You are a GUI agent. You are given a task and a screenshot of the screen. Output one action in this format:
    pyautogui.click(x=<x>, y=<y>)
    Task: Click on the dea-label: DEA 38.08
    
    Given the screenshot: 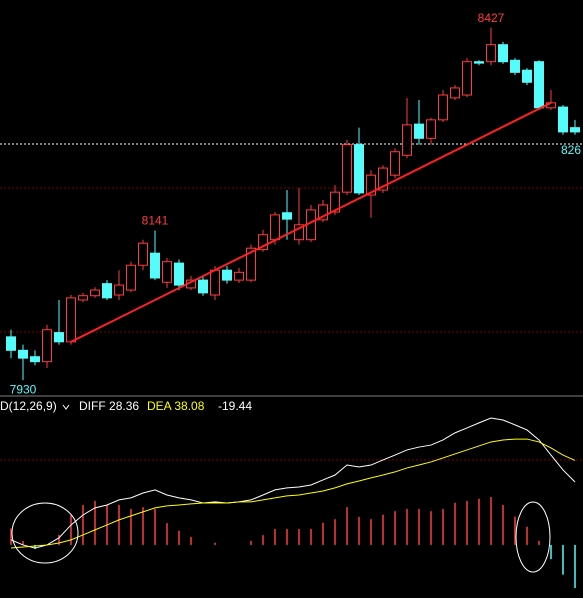 What is the action you would take?
    pyautogui.click(x=176, y=406)
    